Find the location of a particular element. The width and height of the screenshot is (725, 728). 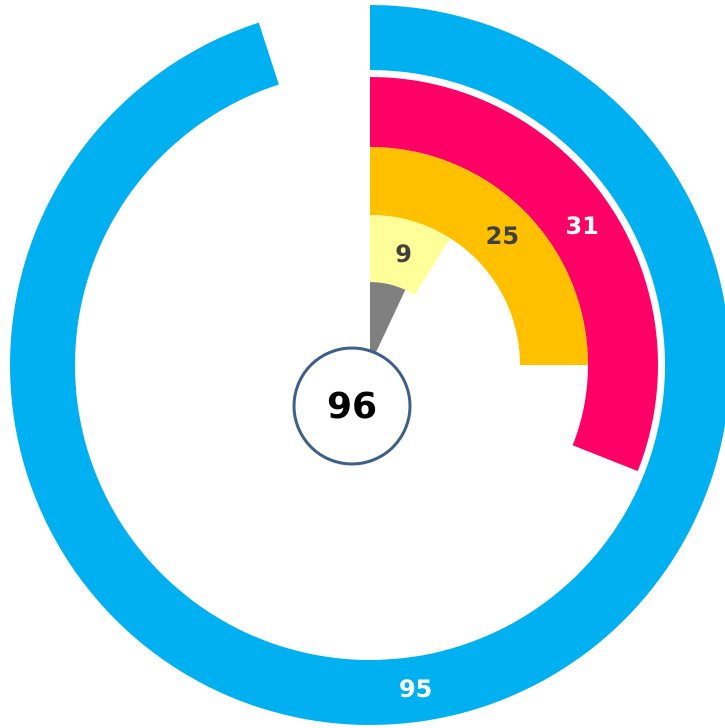

value-label: 9 is located at coordinates (403, 254).